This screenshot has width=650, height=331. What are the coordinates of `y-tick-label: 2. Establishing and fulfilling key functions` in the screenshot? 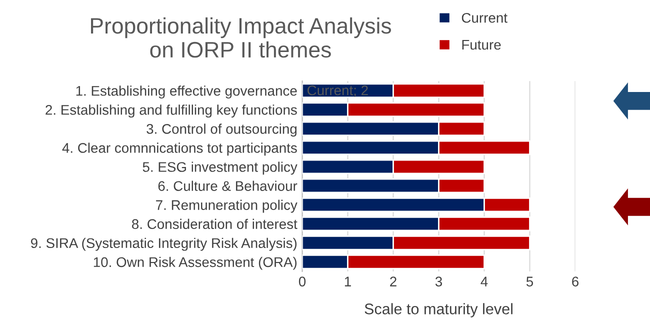 It's located at (171, 111).